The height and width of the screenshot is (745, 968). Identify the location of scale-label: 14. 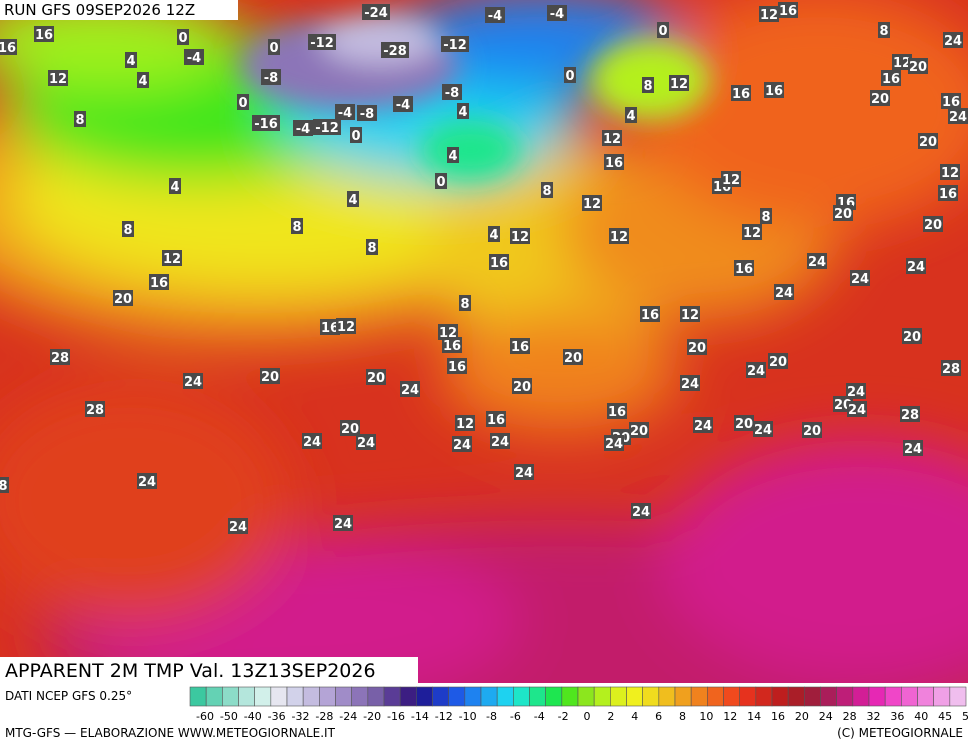
(754, 716).